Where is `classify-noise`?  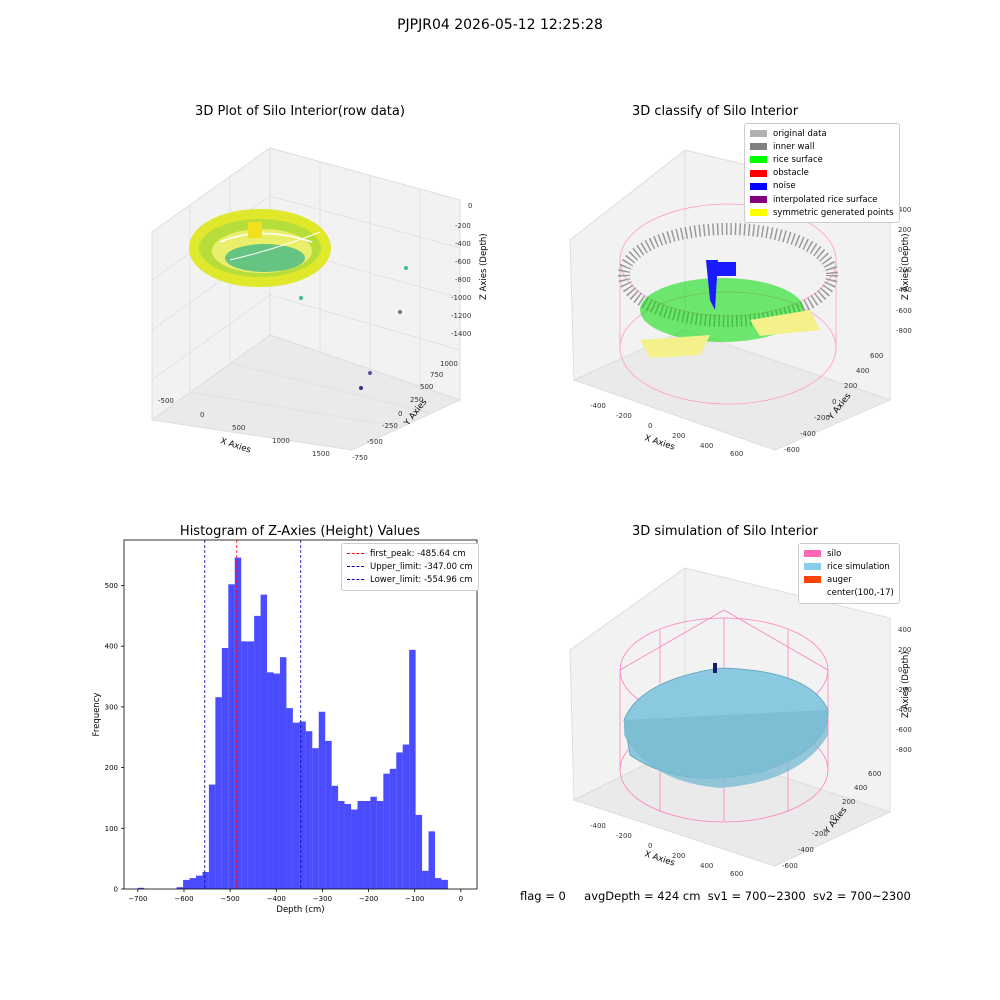 classify-noise is located at coordinates (721, 285).